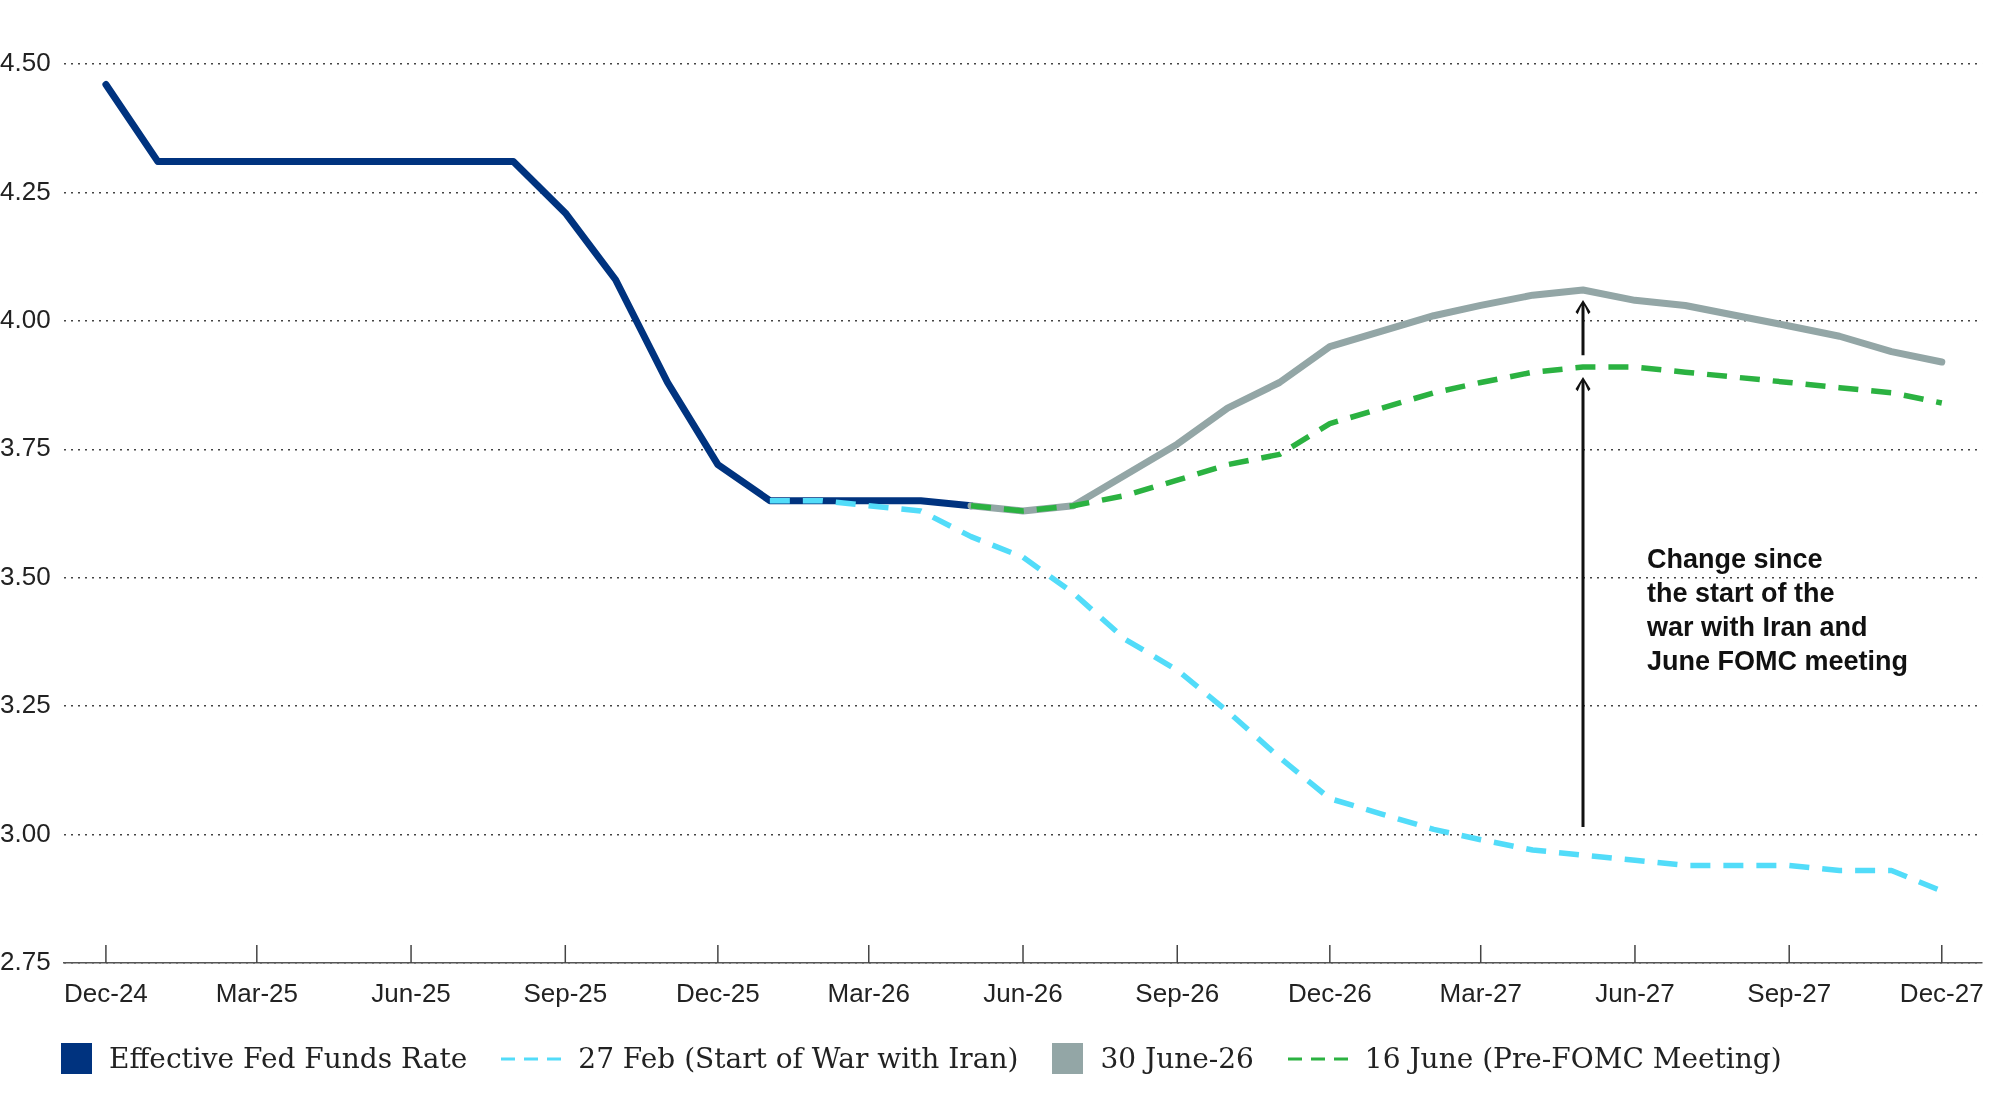  I want to click on x-tick-label: Sep-27, so click(1789, 992).